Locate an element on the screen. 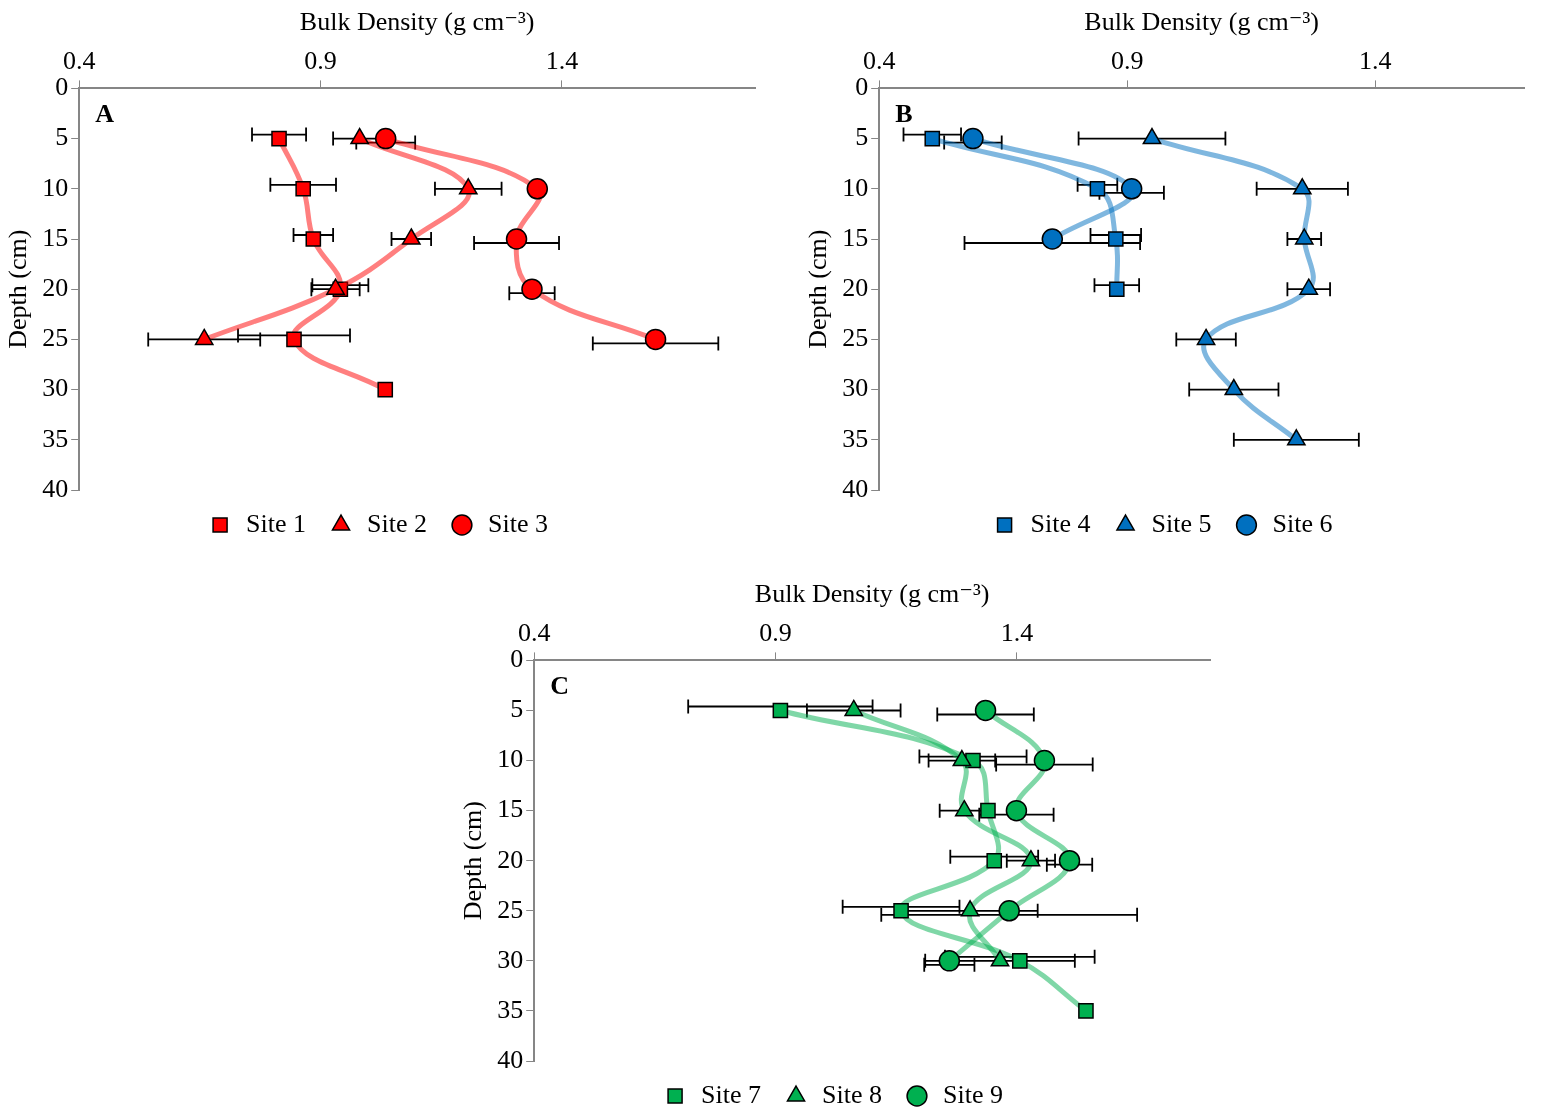  legend-label: Site 5 is located at coordinates (1181, 523).